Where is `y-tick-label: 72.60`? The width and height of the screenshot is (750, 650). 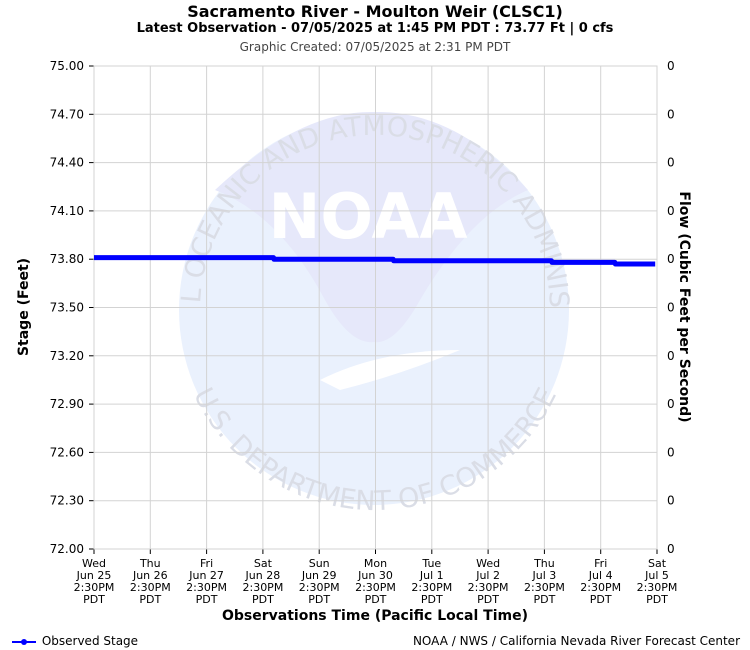
y-tick-label: 72.60 is located at coordinates (67, 452).